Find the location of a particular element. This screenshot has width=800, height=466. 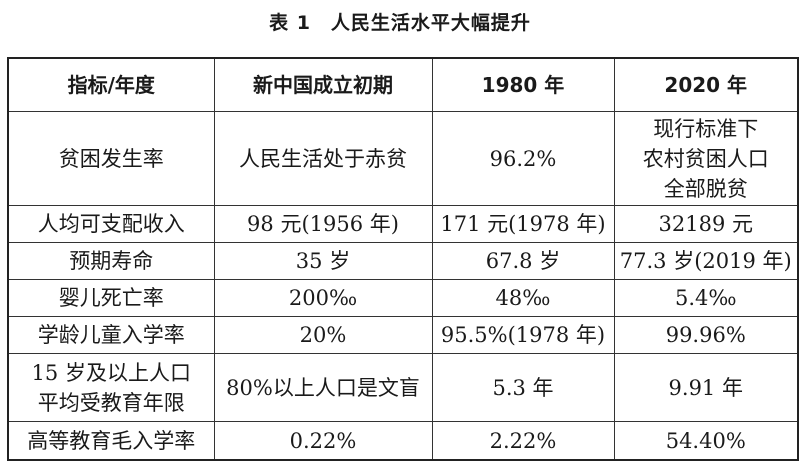

table-cell: 5.4‰ is located at coordinates (706, 298).